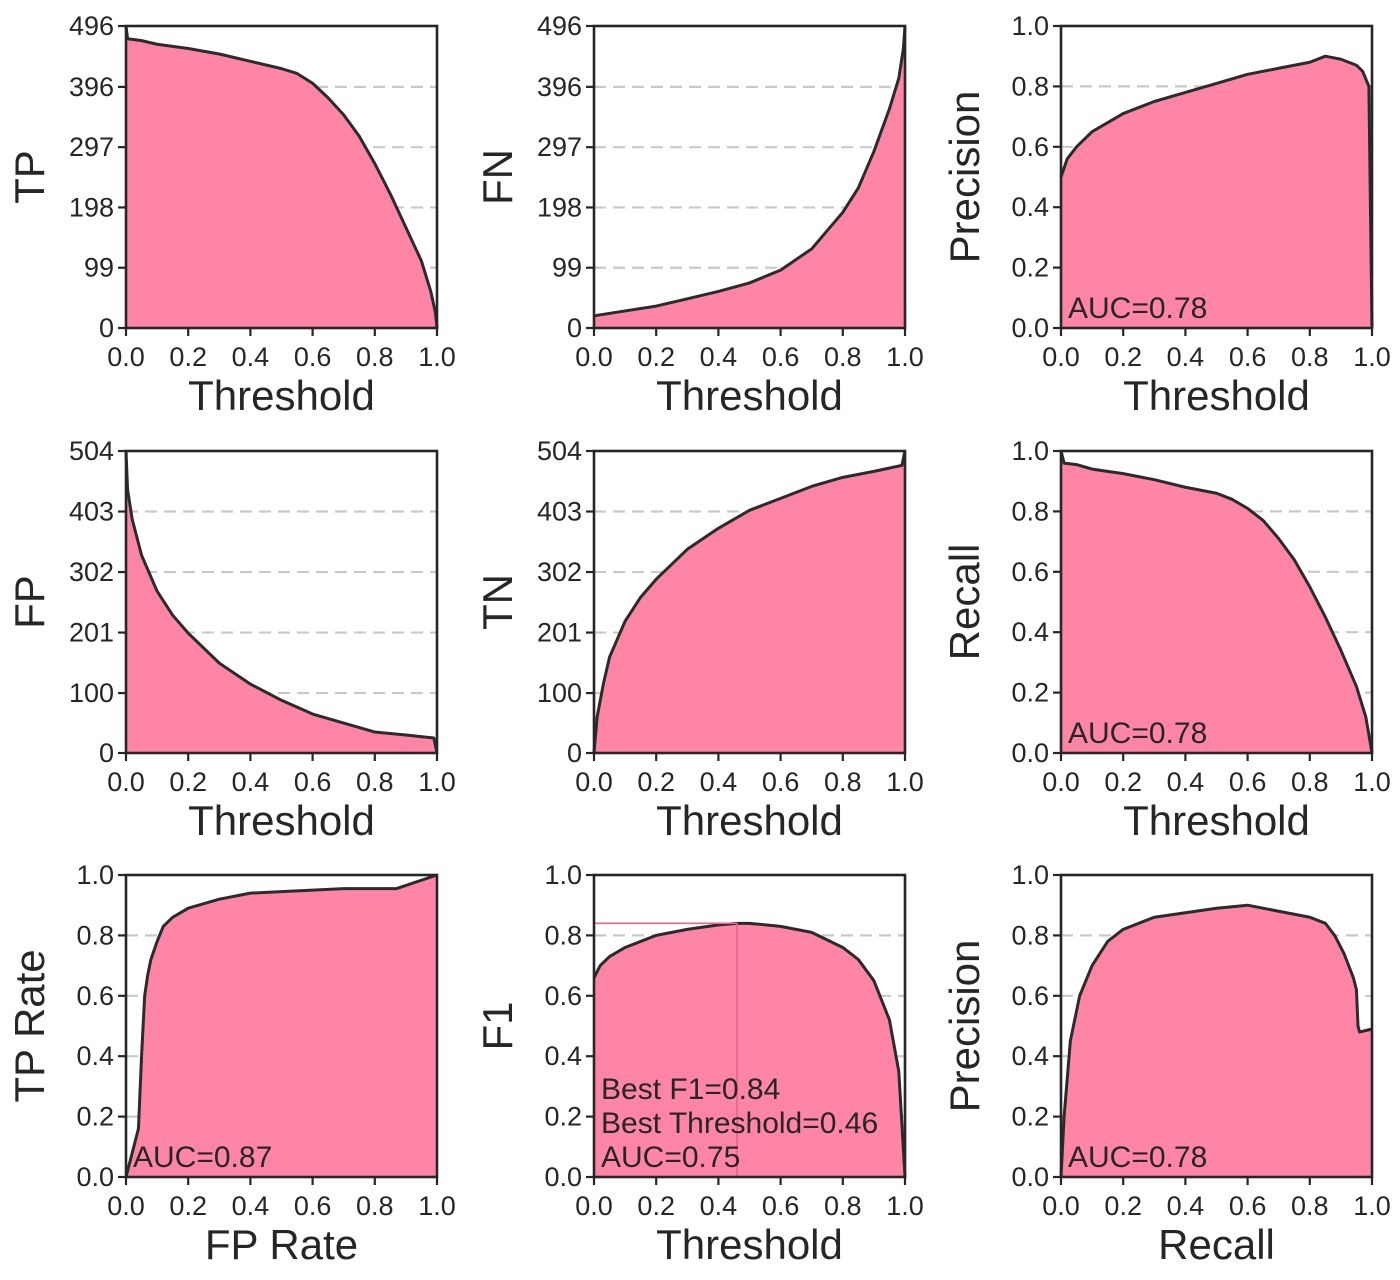  Describe the element at coordinates (99, 268) in the screenshot. I see `y-tick-label: 99` at that location.